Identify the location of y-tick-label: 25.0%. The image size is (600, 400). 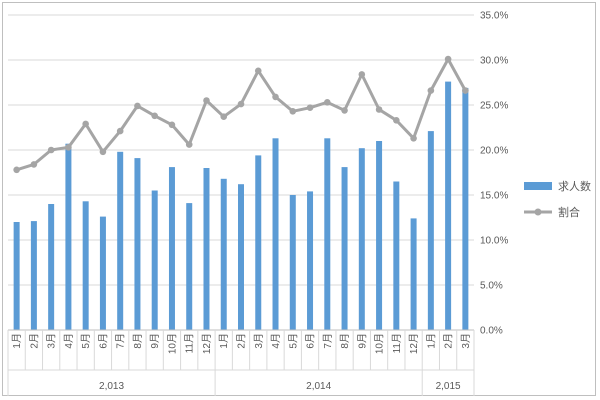
(494, 106).